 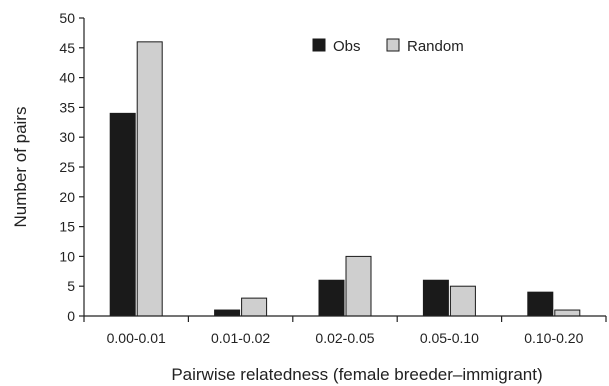 What do you see at coordinates (540, 304) in the screenshot?
I see `bar-obs-0.10-0.20` at bounding box center [540, 304].